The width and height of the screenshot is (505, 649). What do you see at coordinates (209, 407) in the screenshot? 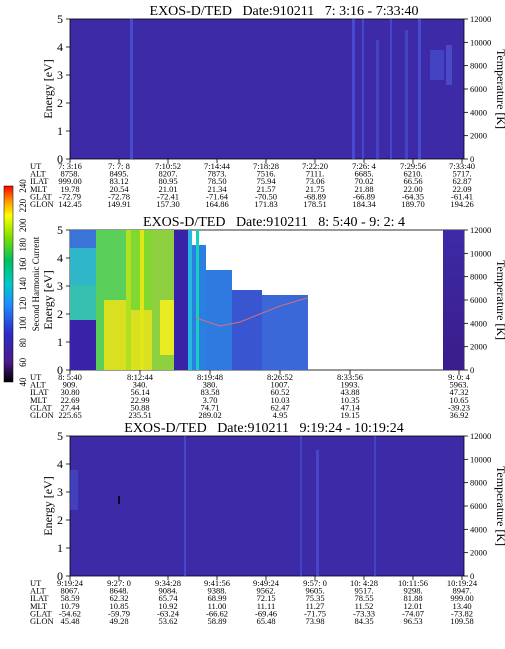
I see `orbit-value: 74.71` at bounding box center [209, 407].